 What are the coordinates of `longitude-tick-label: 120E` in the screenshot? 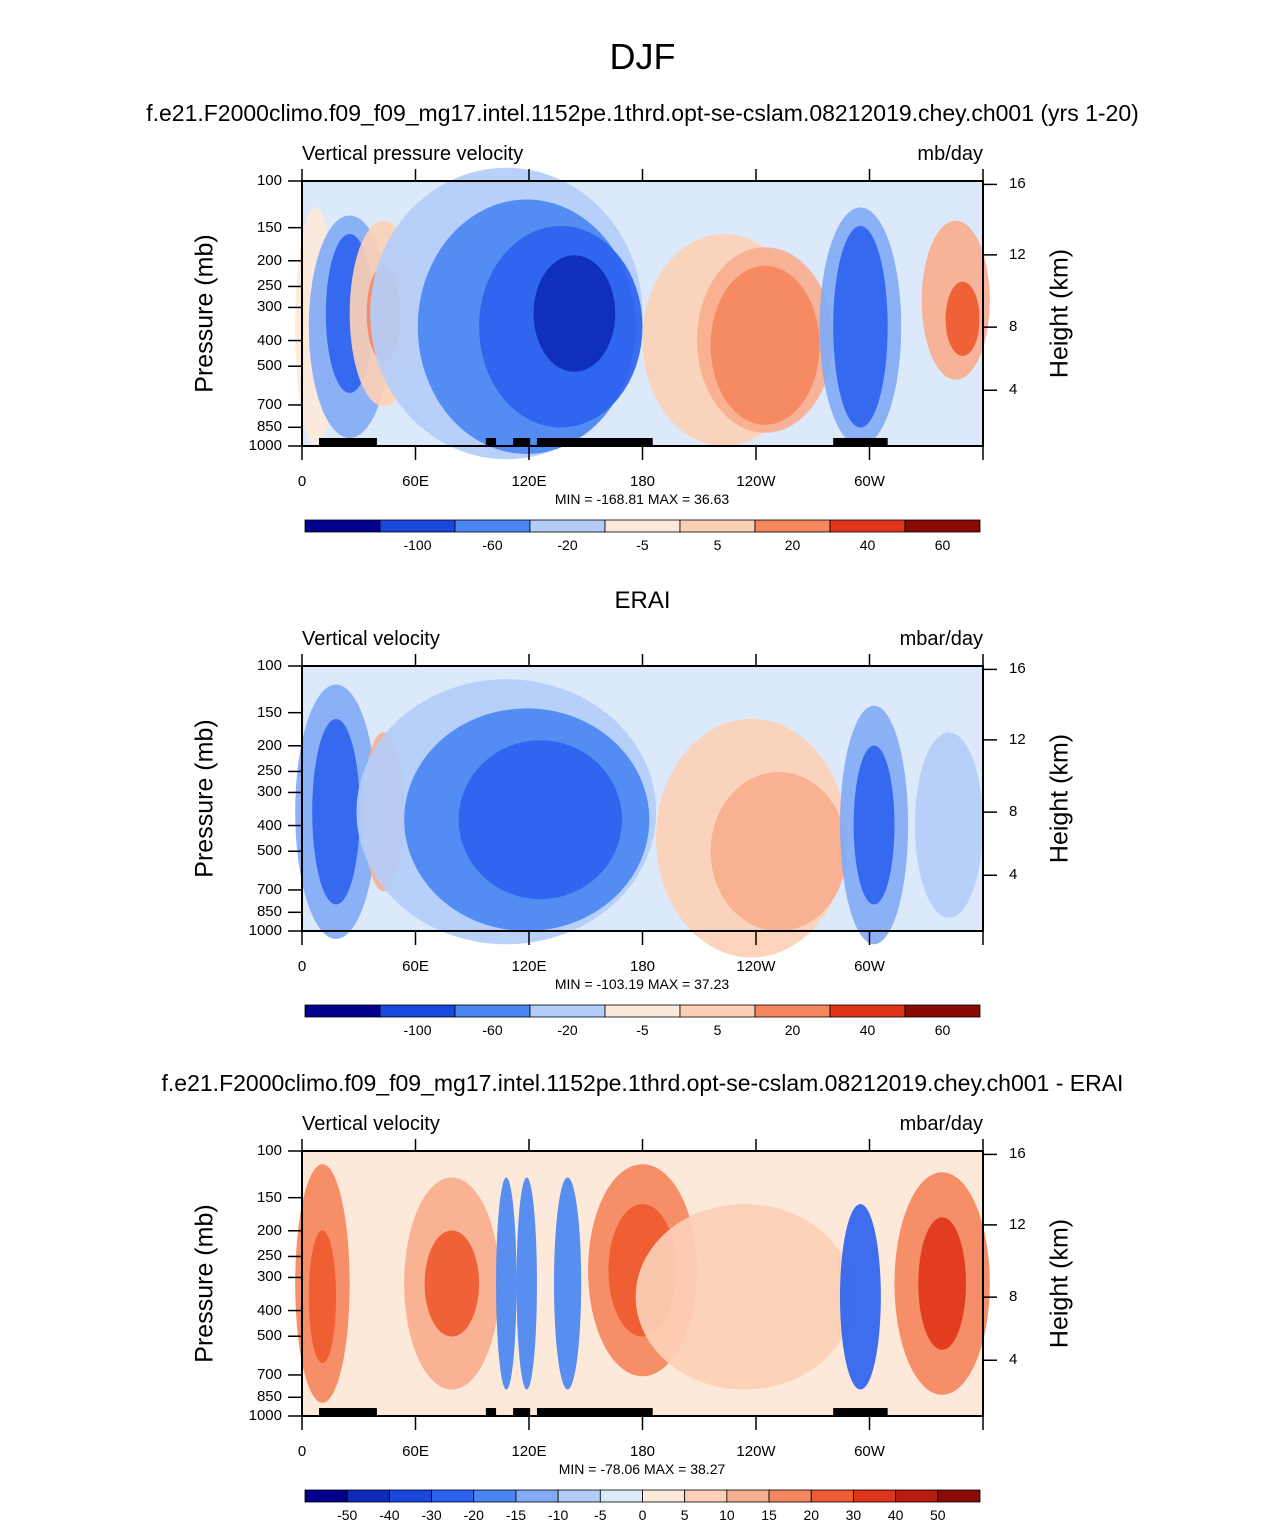 It's located at (529, 966).